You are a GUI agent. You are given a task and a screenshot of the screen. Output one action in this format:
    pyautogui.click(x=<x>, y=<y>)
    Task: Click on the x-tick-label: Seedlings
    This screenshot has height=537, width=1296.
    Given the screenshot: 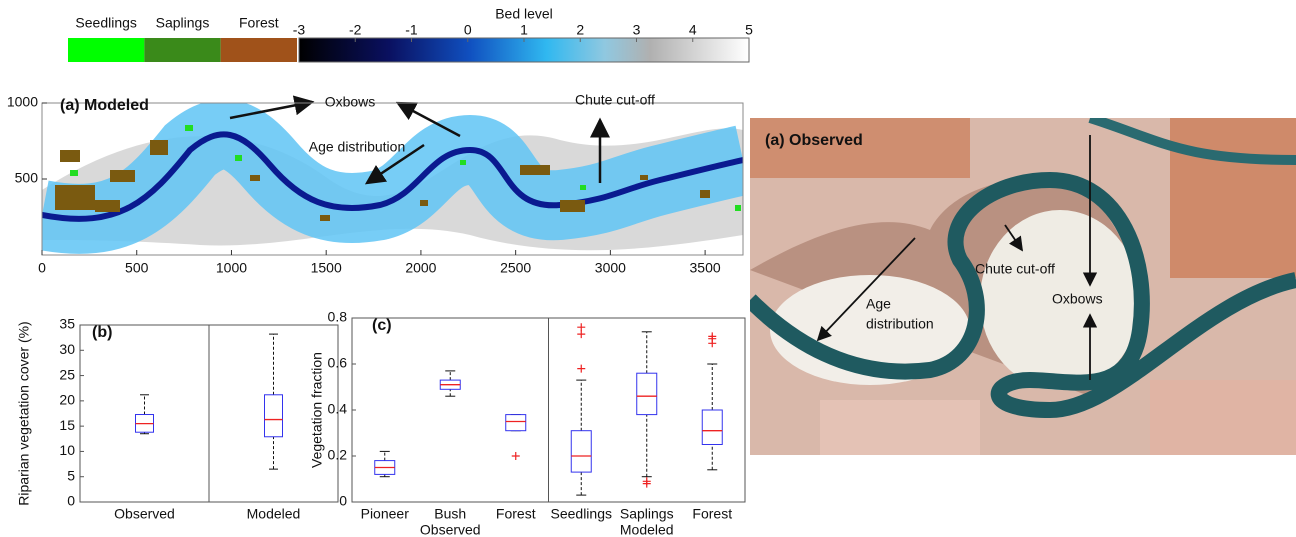 What is the action you would take?
    pyautogui.click(x=582, y=514)
    